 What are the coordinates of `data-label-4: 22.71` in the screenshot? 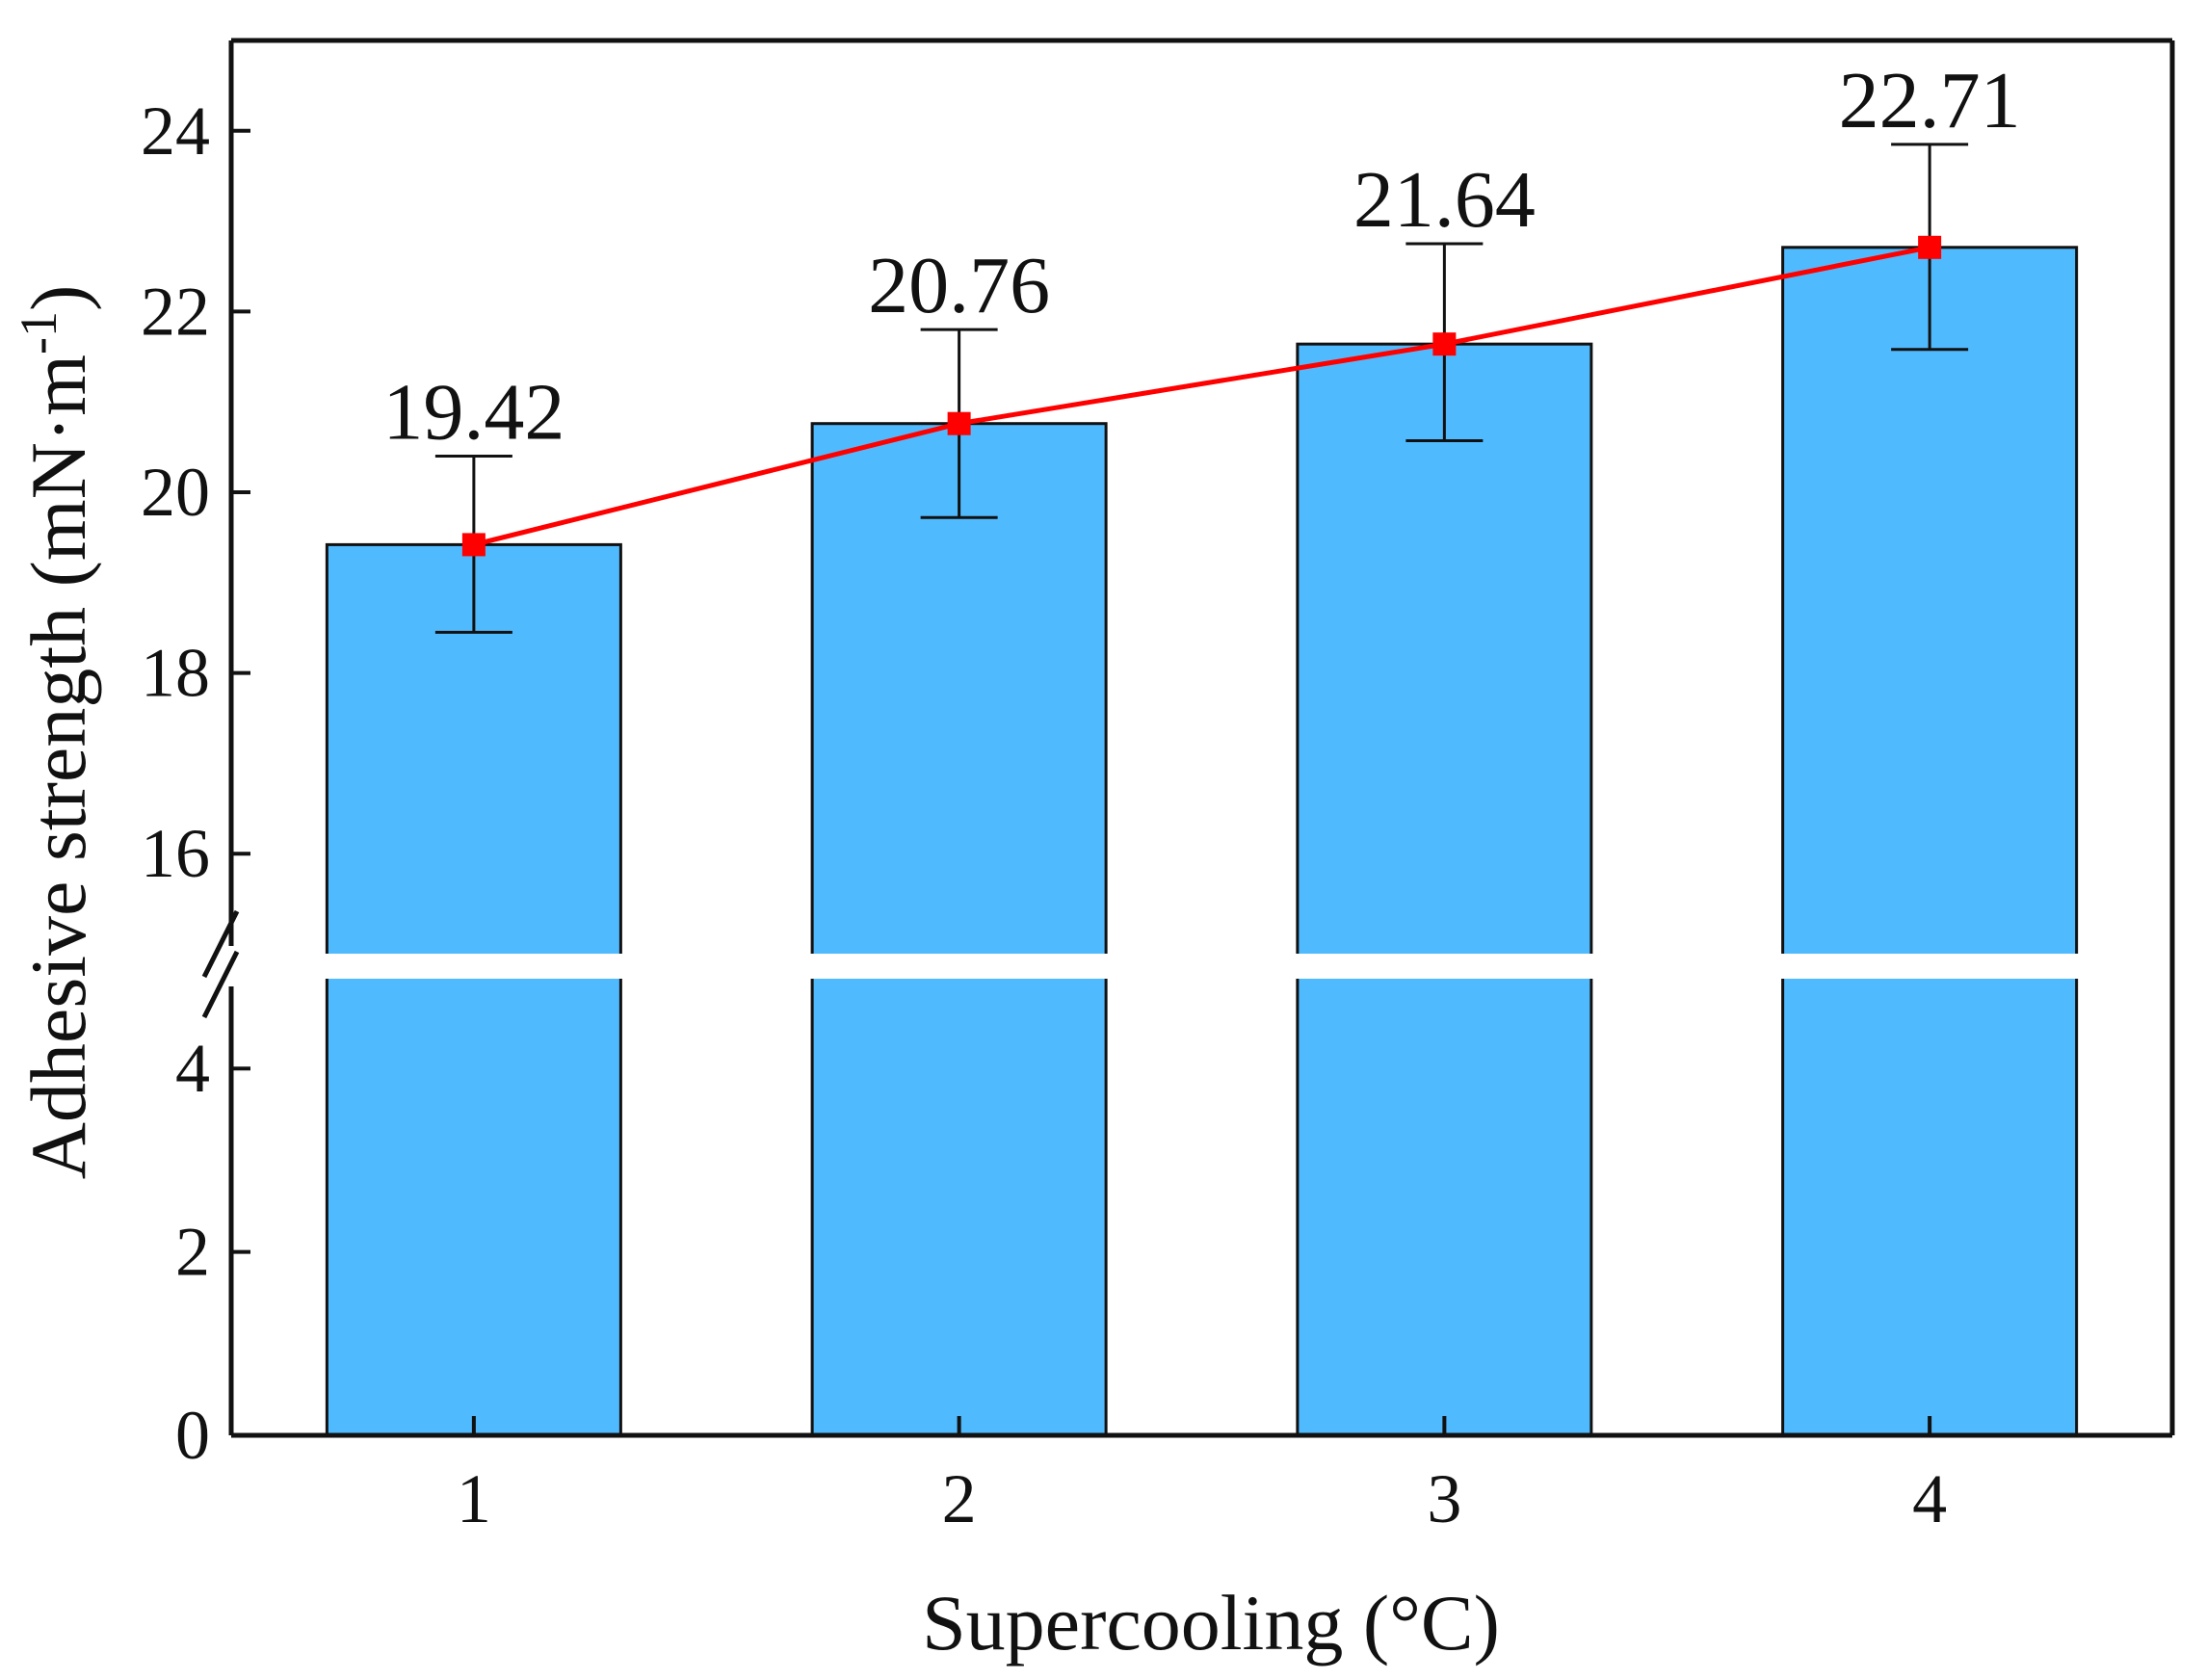 It's located at (1930, 101).